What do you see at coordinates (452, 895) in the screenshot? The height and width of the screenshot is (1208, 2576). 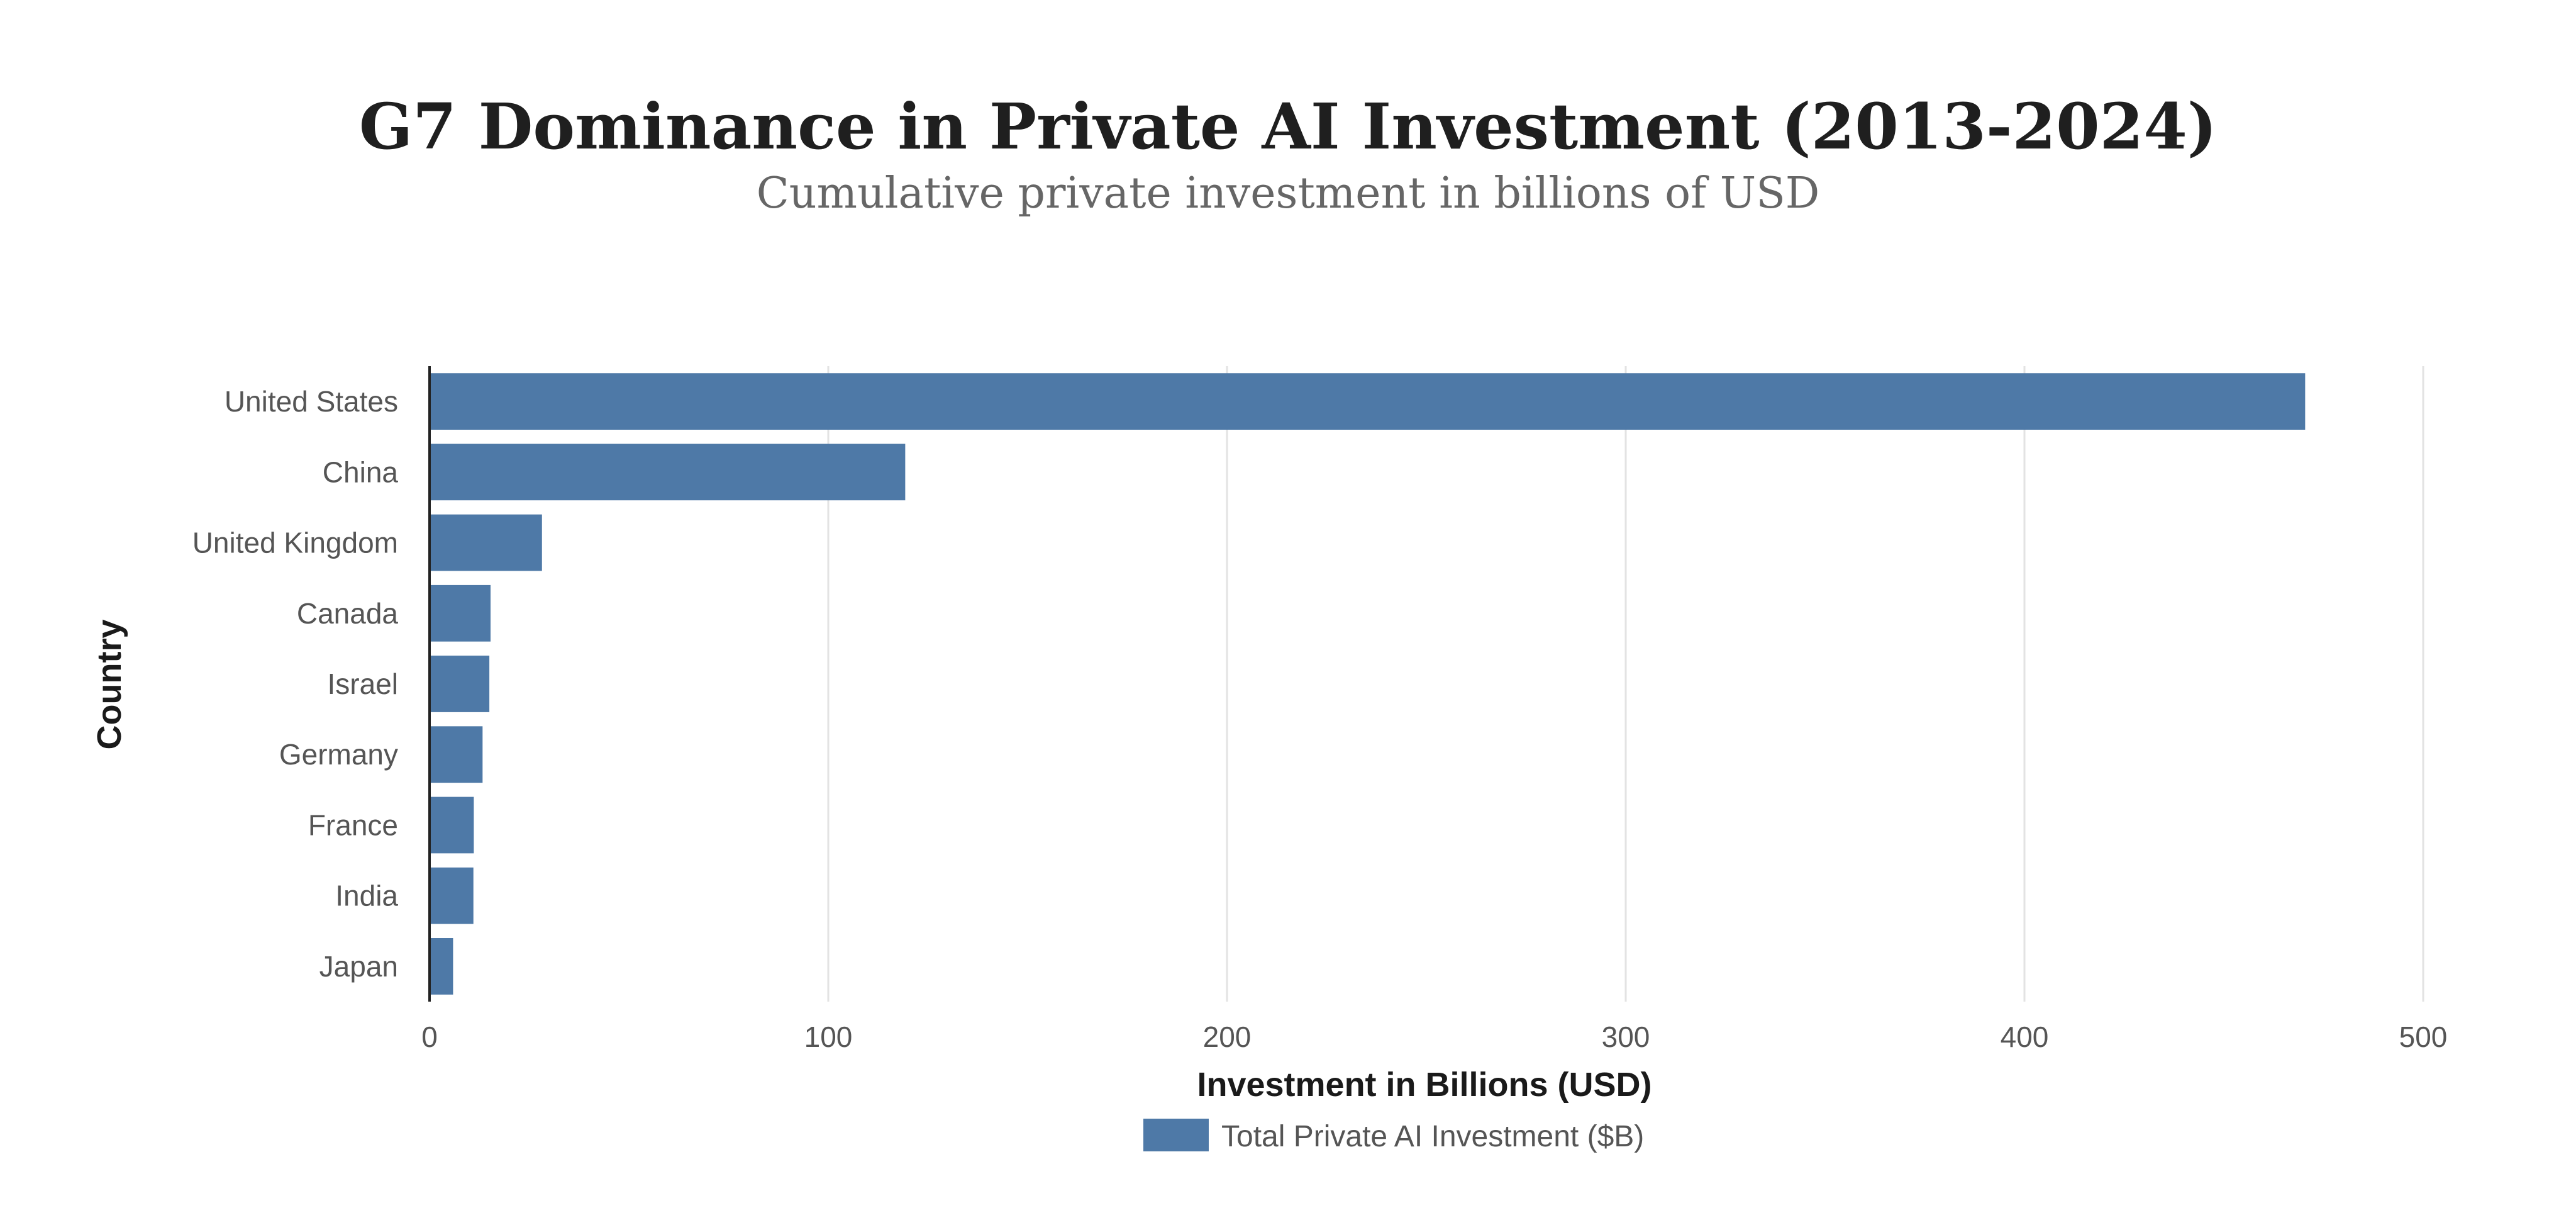 I see `bar-india` at bounding box center [452, 895].